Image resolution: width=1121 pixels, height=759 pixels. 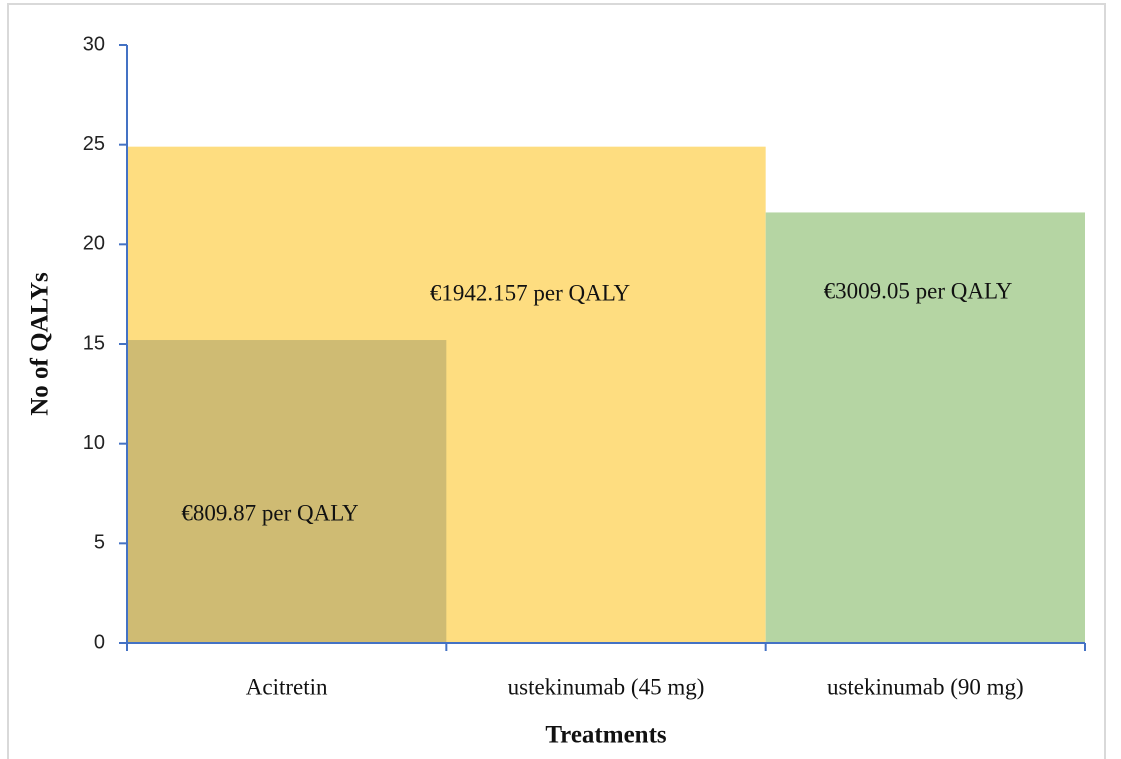 What do you see at coordinates (94, 244) in the screenshot?
I see `y-tick-label: 20` at bounding box center [94, 244].